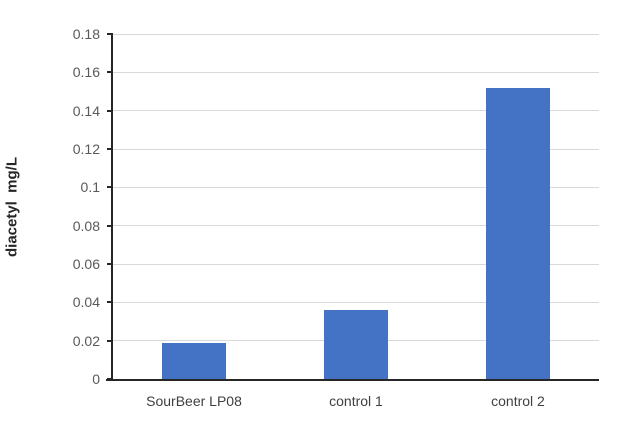 This screenshot has height=427, width=640. Describe the element at coordinates (356, 401) in the screenshot. I see `x-axis-category-label-control-1: control 1` at that location.